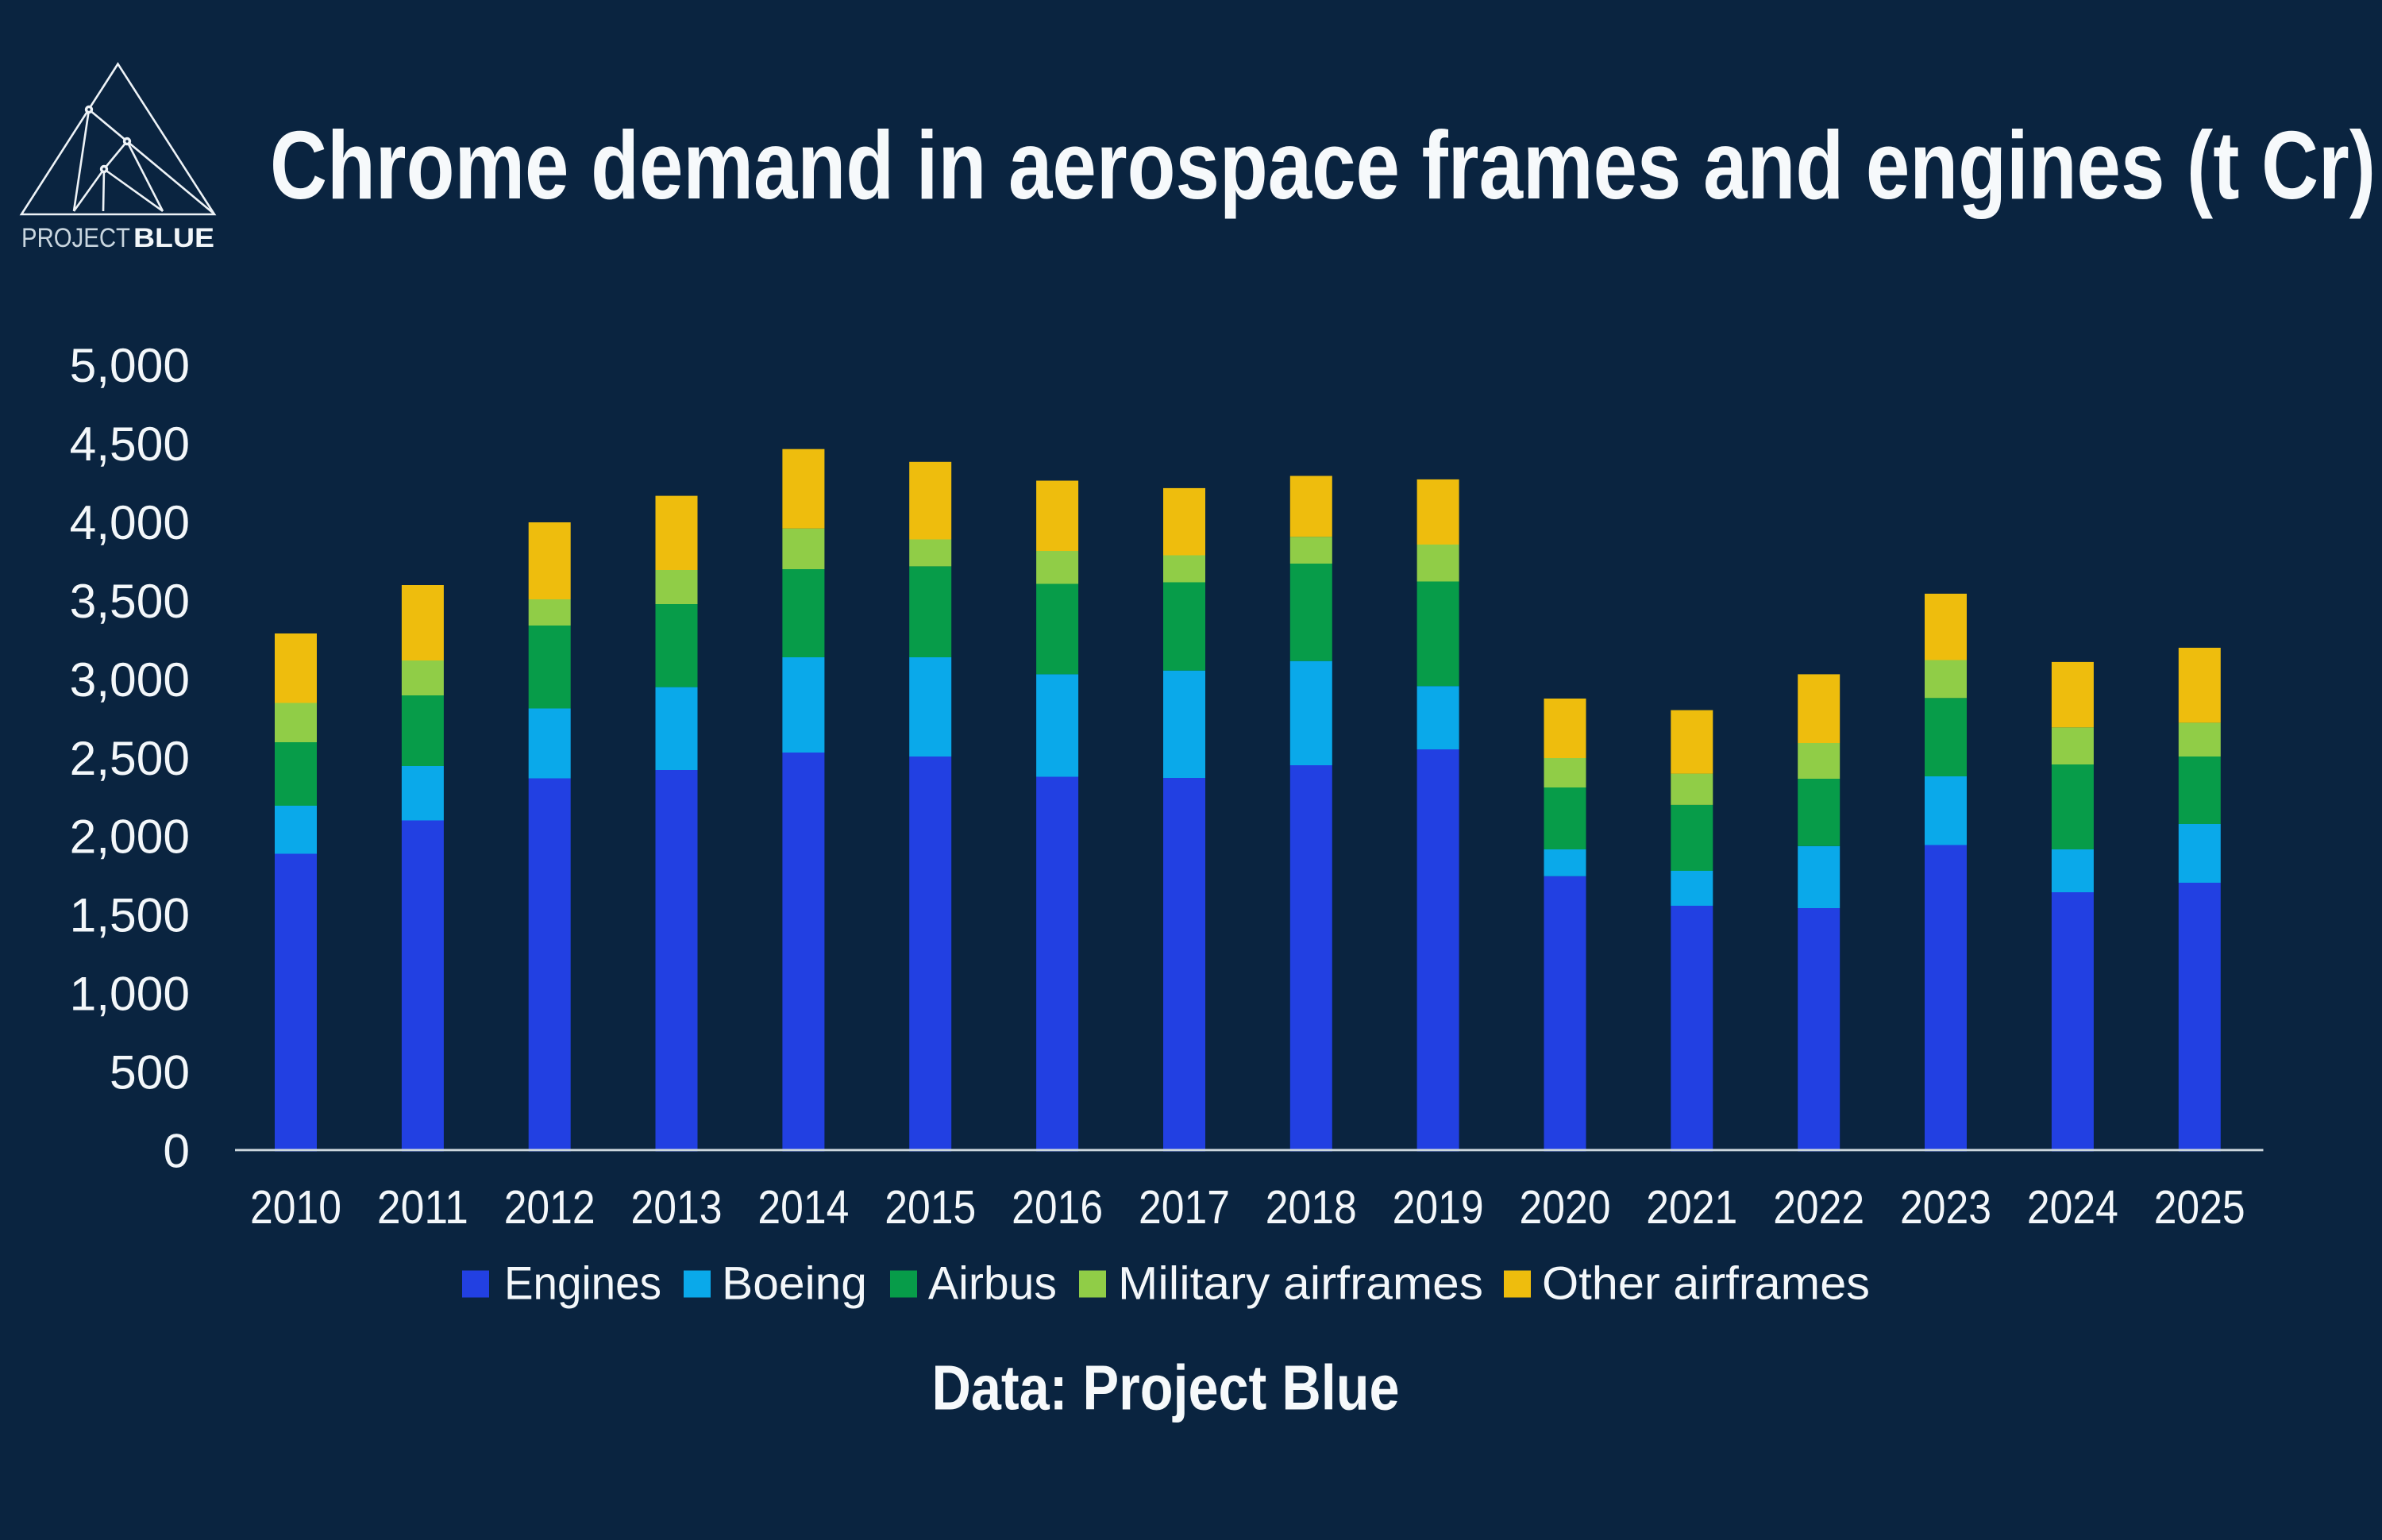 The image size is (2382, 1540). Describe the element at coordinates (2199, 1207) in the screenshot. I see `svg-text: 2025` at that location.